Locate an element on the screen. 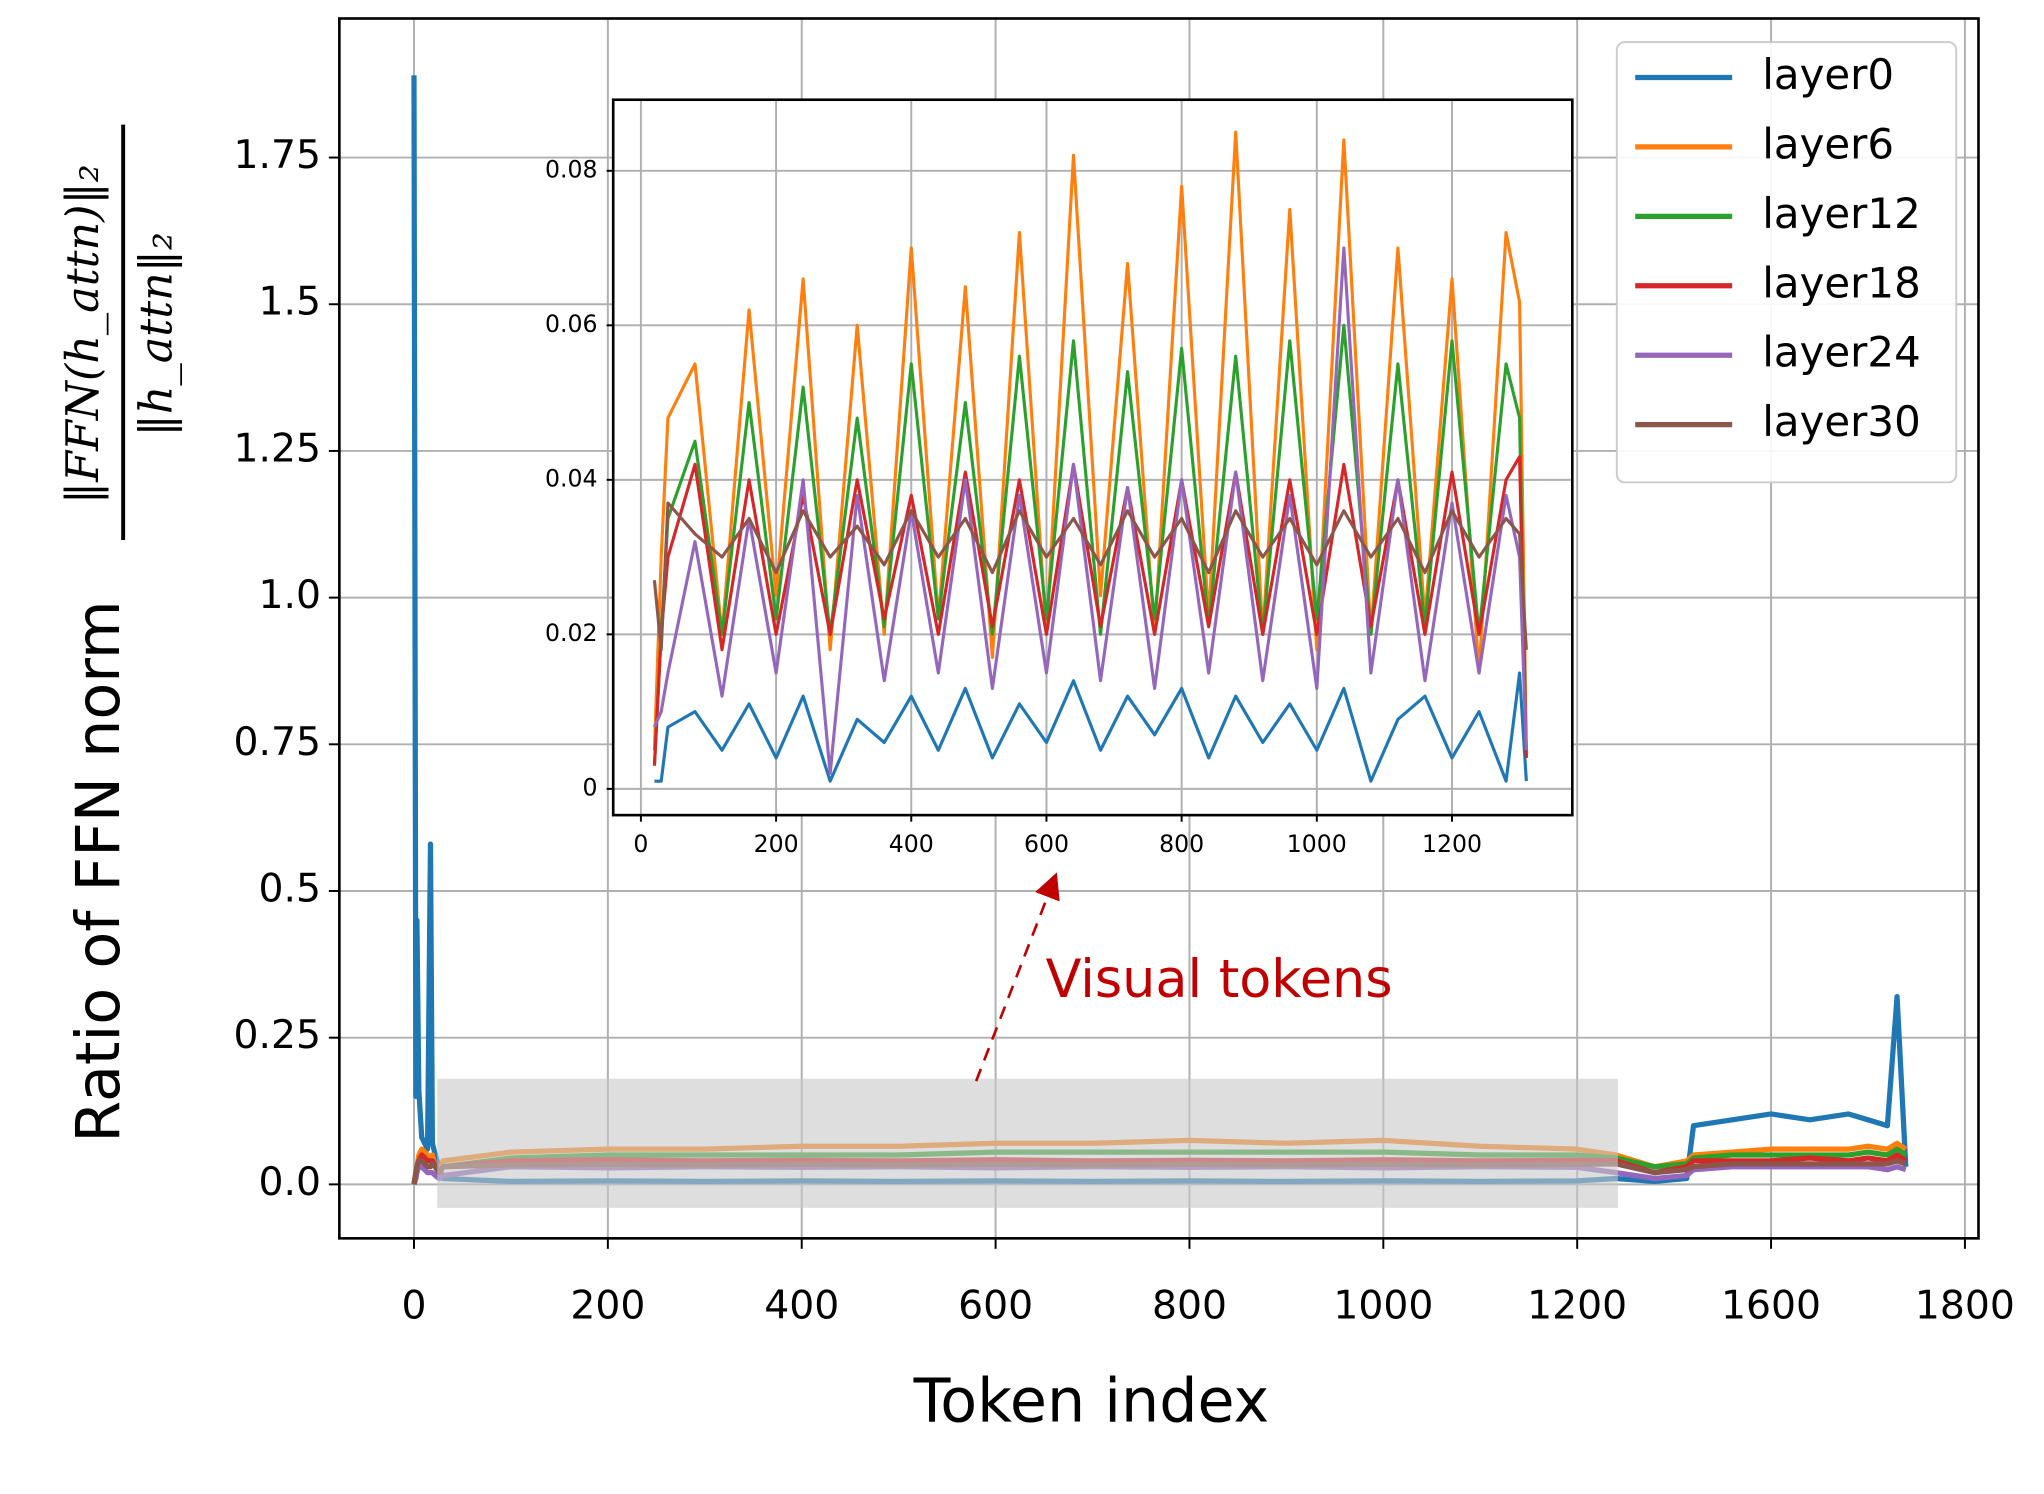  y-label-numerator: ‖FFN(h_attn)‖₂ is located at coordinates (83, 334).